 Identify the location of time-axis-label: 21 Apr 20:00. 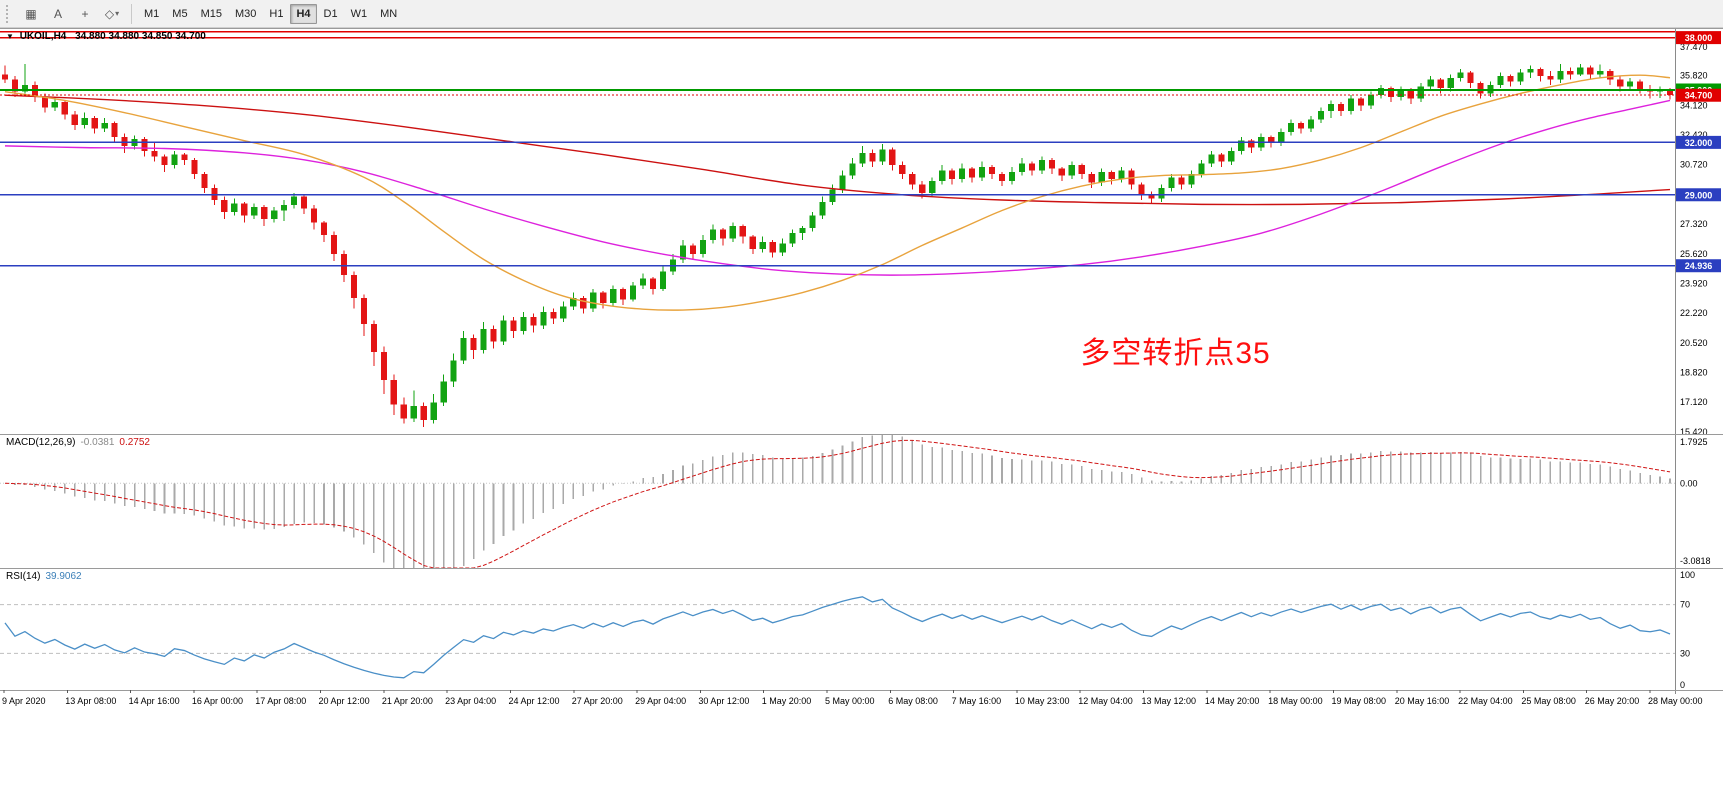
(407, 701).